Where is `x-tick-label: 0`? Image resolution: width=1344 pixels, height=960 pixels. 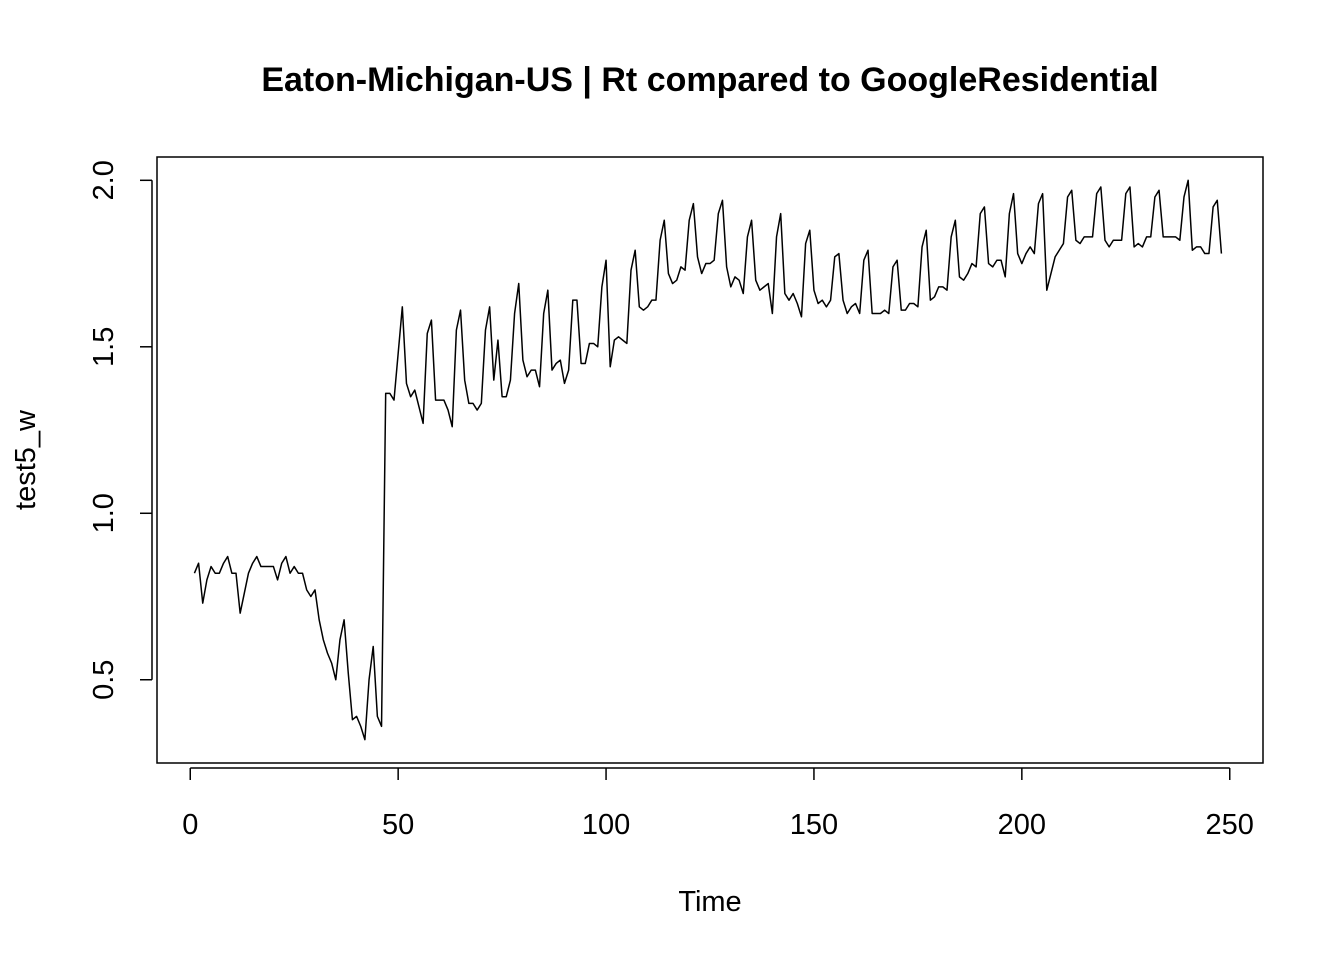 x-tick-label: 0 is located at coordinates (190, 825).